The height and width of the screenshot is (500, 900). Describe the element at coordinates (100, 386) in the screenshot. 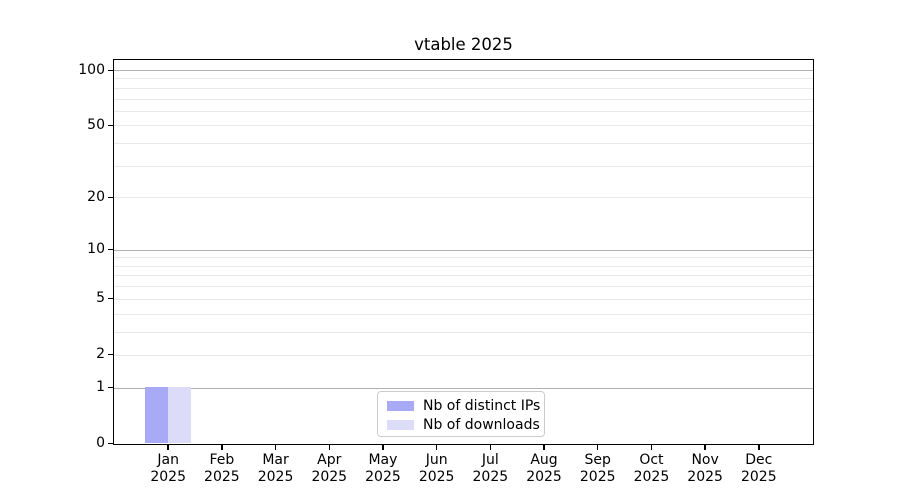

I see `y-axis-tick-label: 1` at that location.